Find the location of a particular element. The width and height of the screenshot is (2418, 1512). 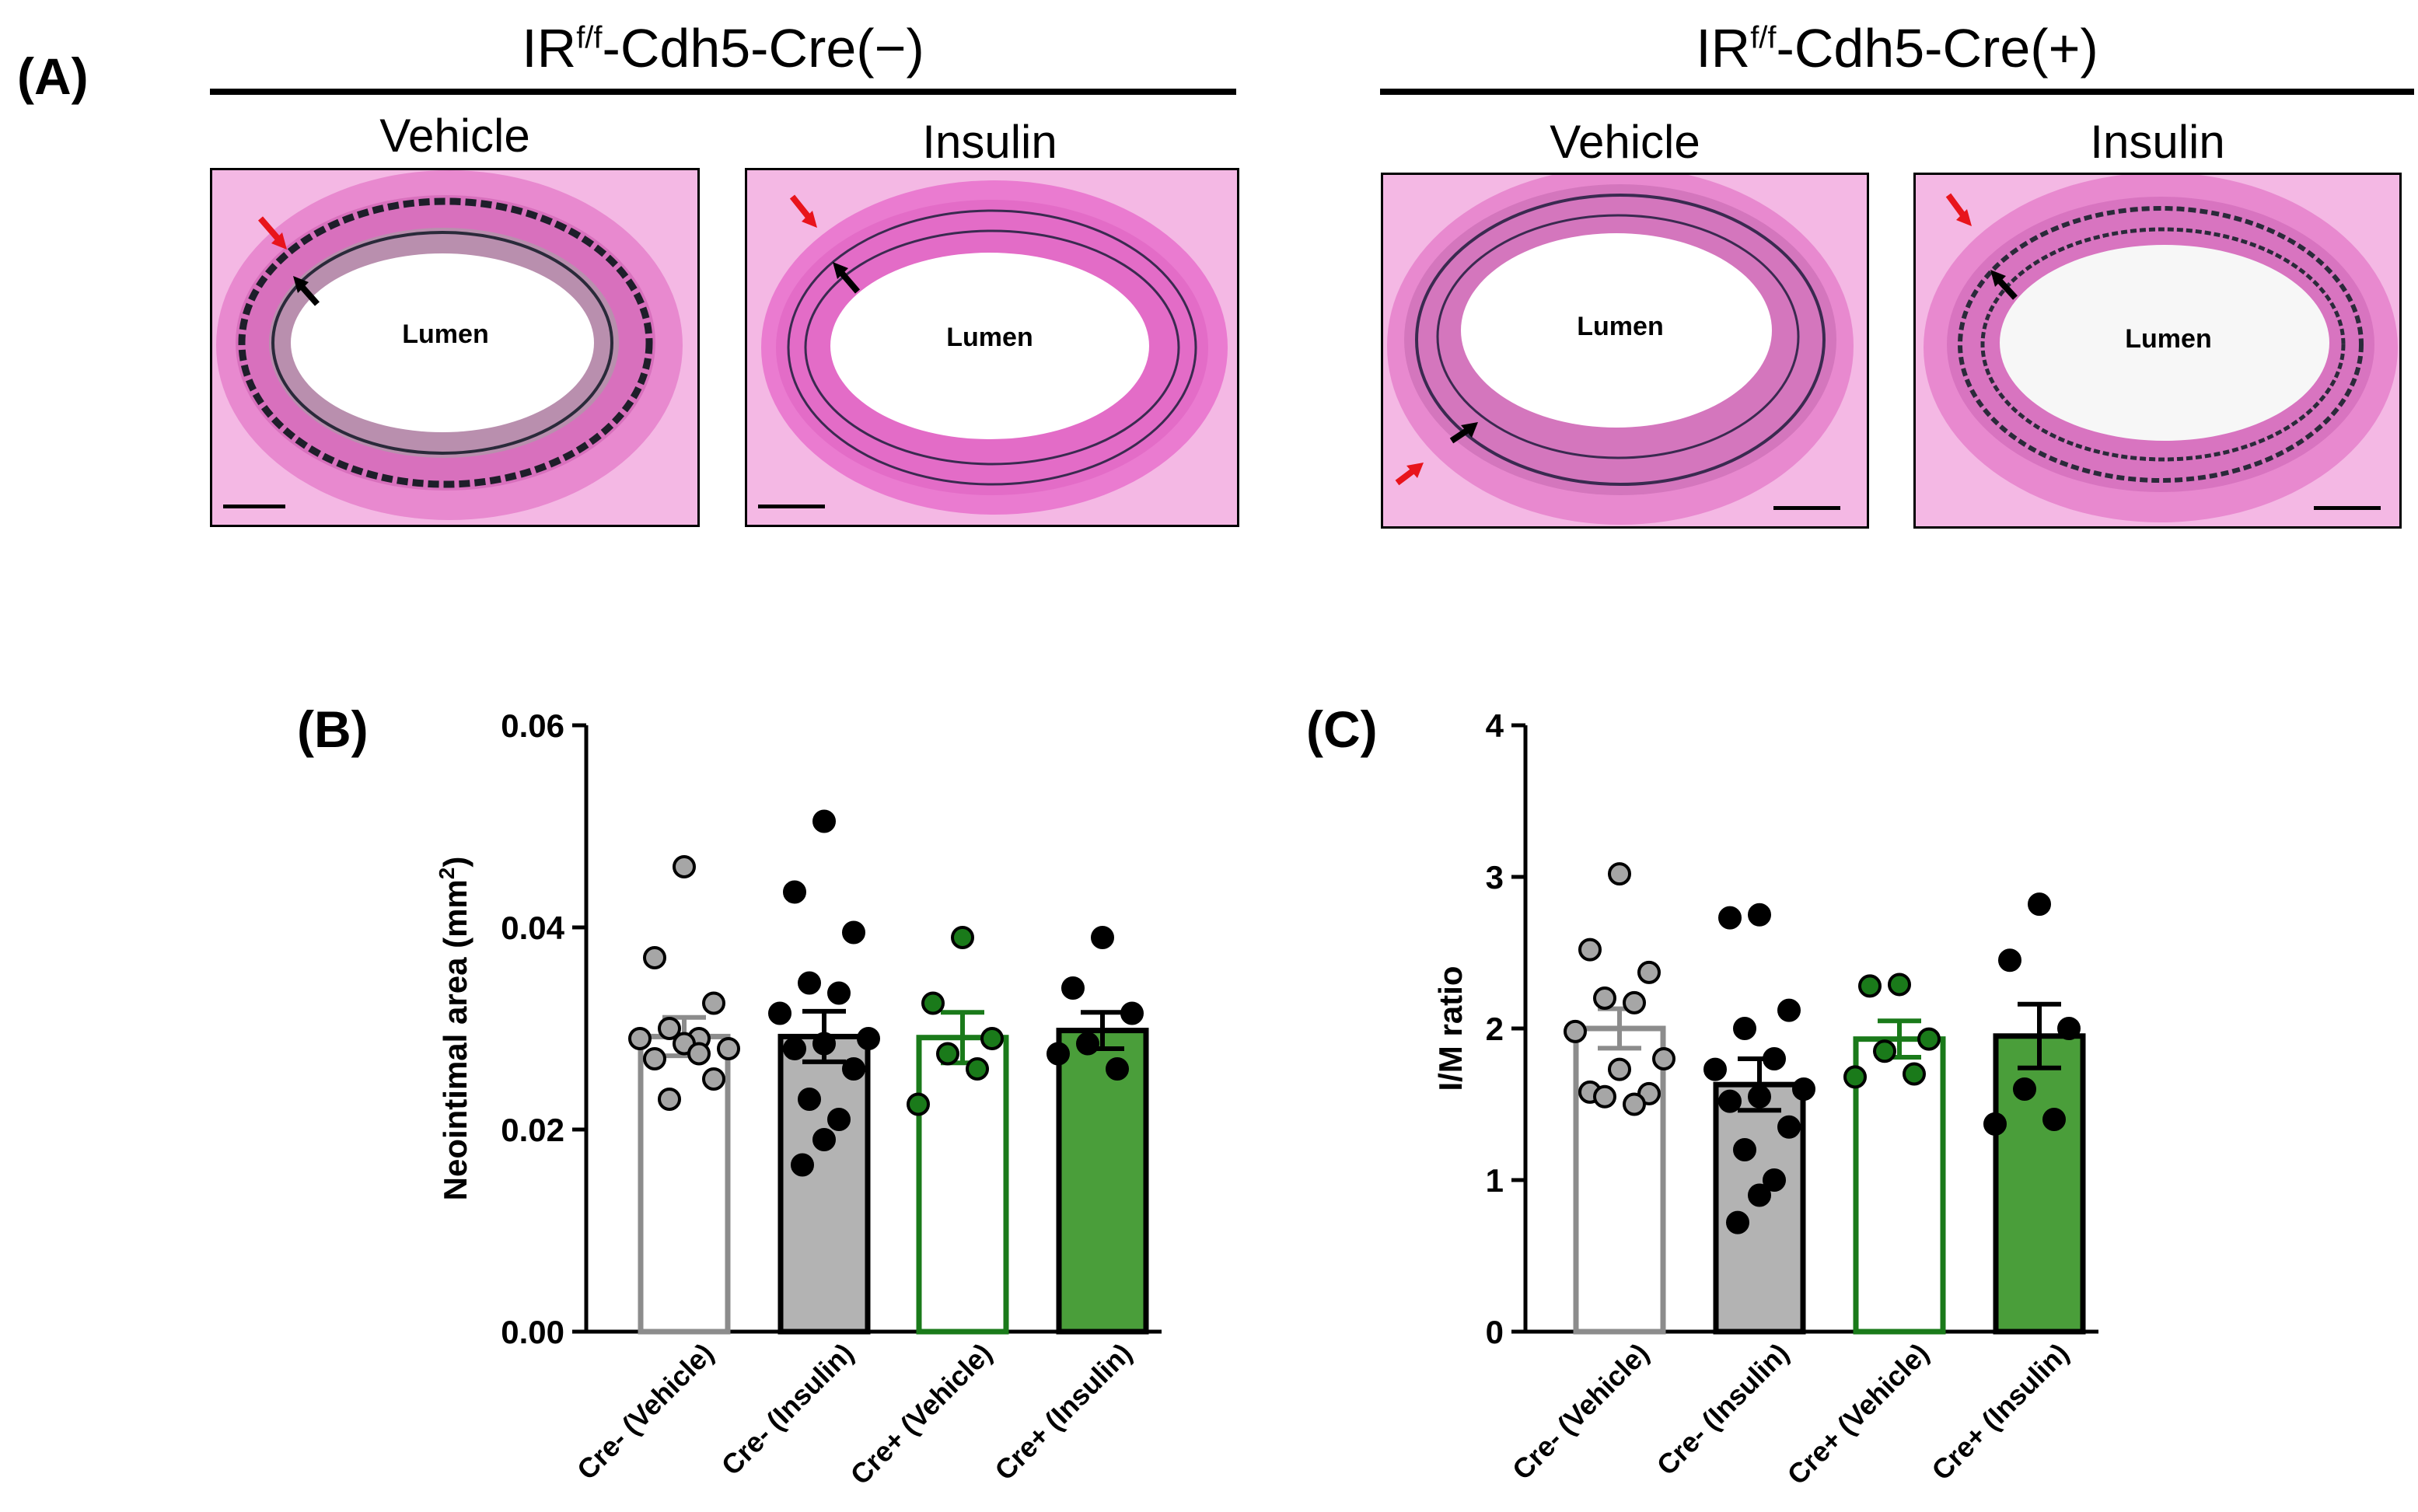

group-title-cre-negative: IRf/f-Cdh5-Cre(−) is located at coordinates (723, 48).